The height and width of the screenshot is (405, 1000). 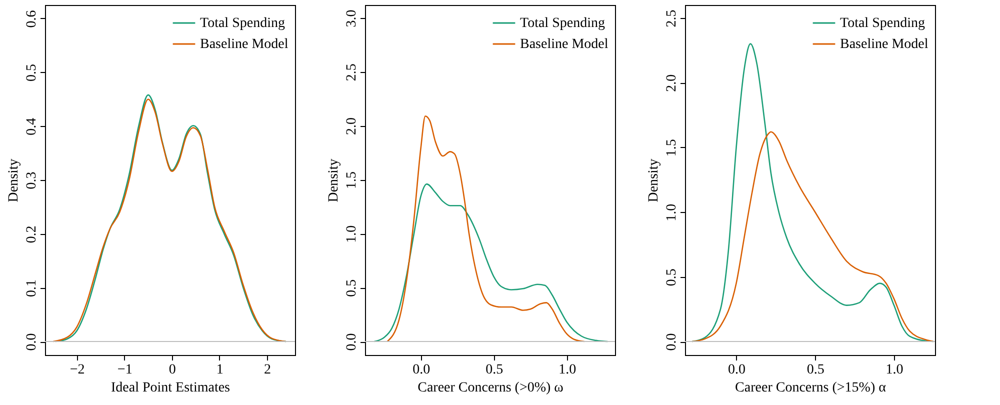 I want to click on x-axis-title: Career Concerns (>0%) ω, so click(x=491, y=388).